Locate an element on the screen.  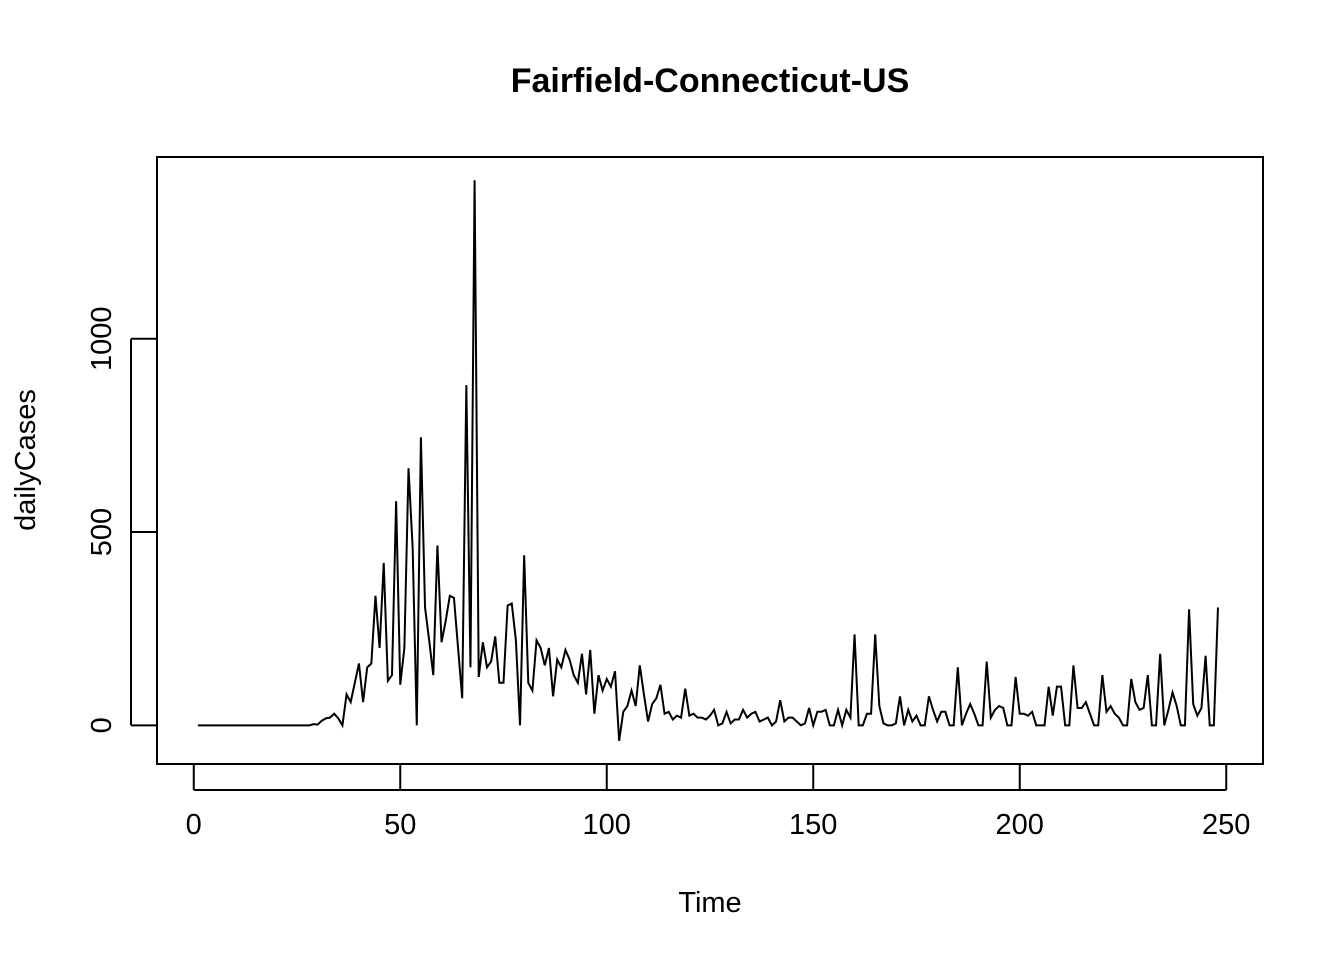
y-axis: 0 500 1000 is located at coordinates (121, 519).